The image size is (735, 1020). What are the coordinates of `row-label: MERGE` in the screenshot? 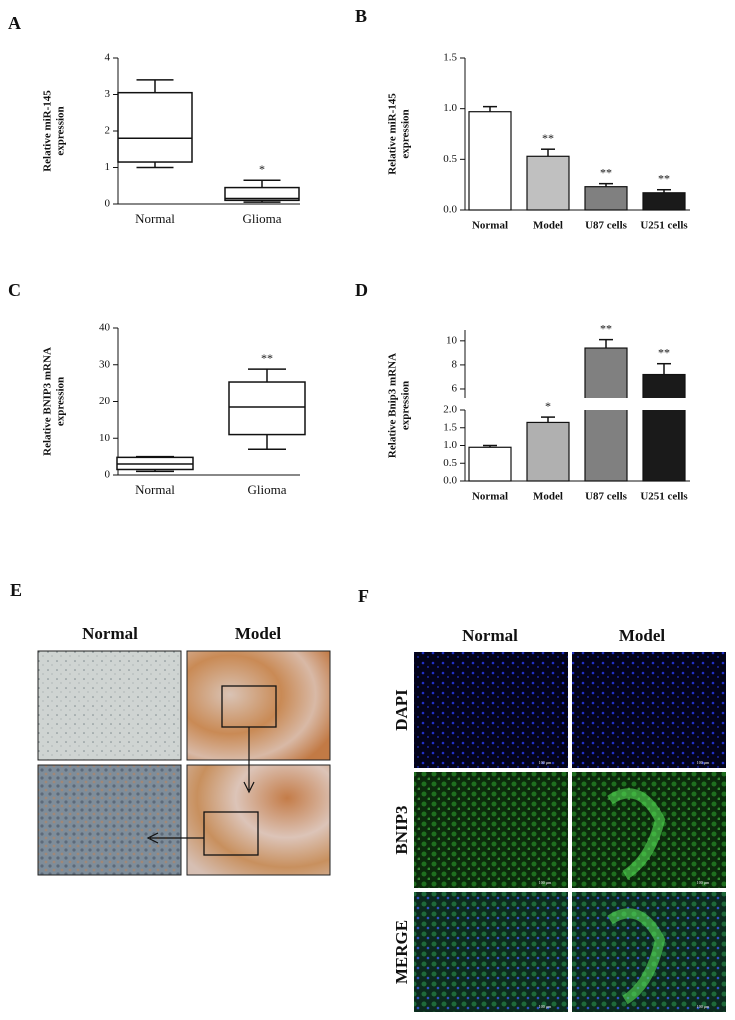 It's located at (401, 952).